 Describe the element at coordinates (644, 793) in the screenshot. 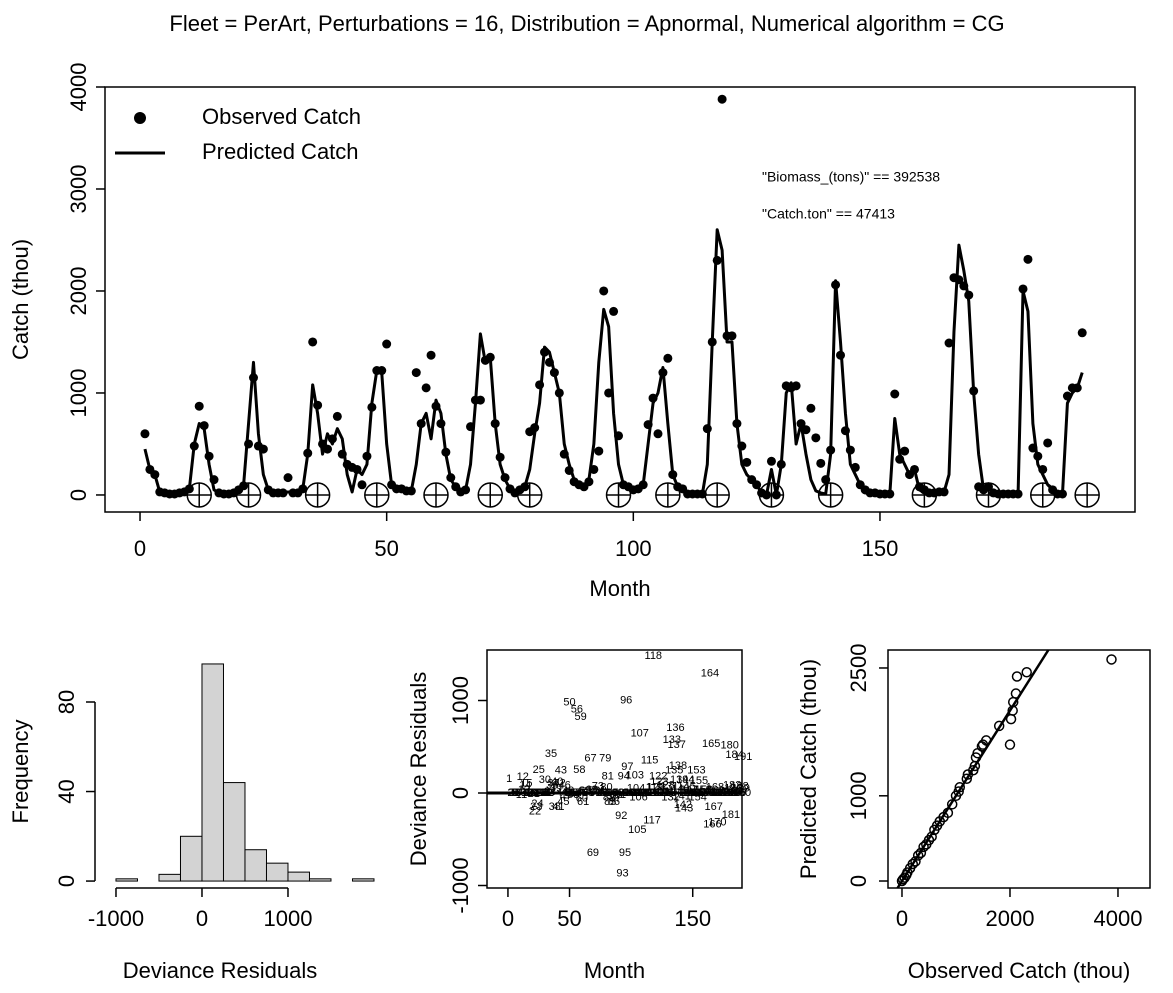

I see `residual-label: 110` at that location.